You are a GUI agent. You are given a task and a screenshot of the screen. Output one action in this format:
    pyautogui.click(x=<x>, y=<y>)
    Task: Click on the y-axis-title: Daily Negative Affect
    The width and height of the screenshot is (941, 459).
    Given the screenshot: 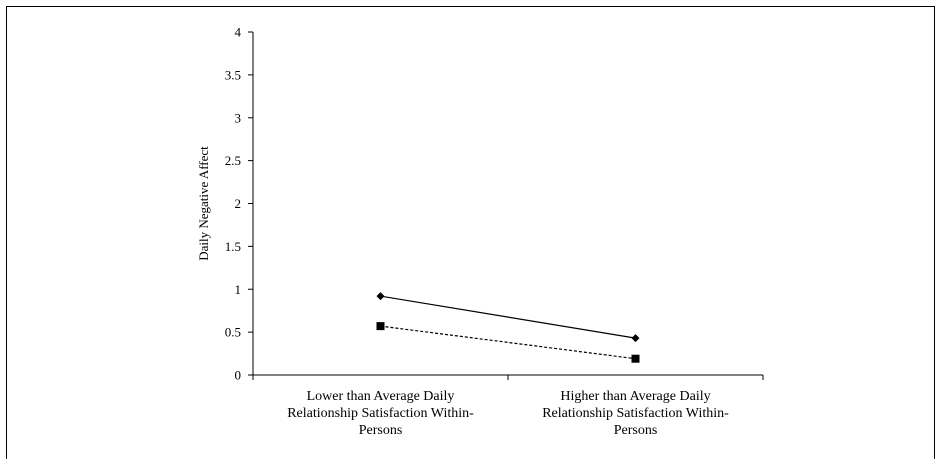 What is the action you would take?
    pyautogui.click(x=203, y=203)
    